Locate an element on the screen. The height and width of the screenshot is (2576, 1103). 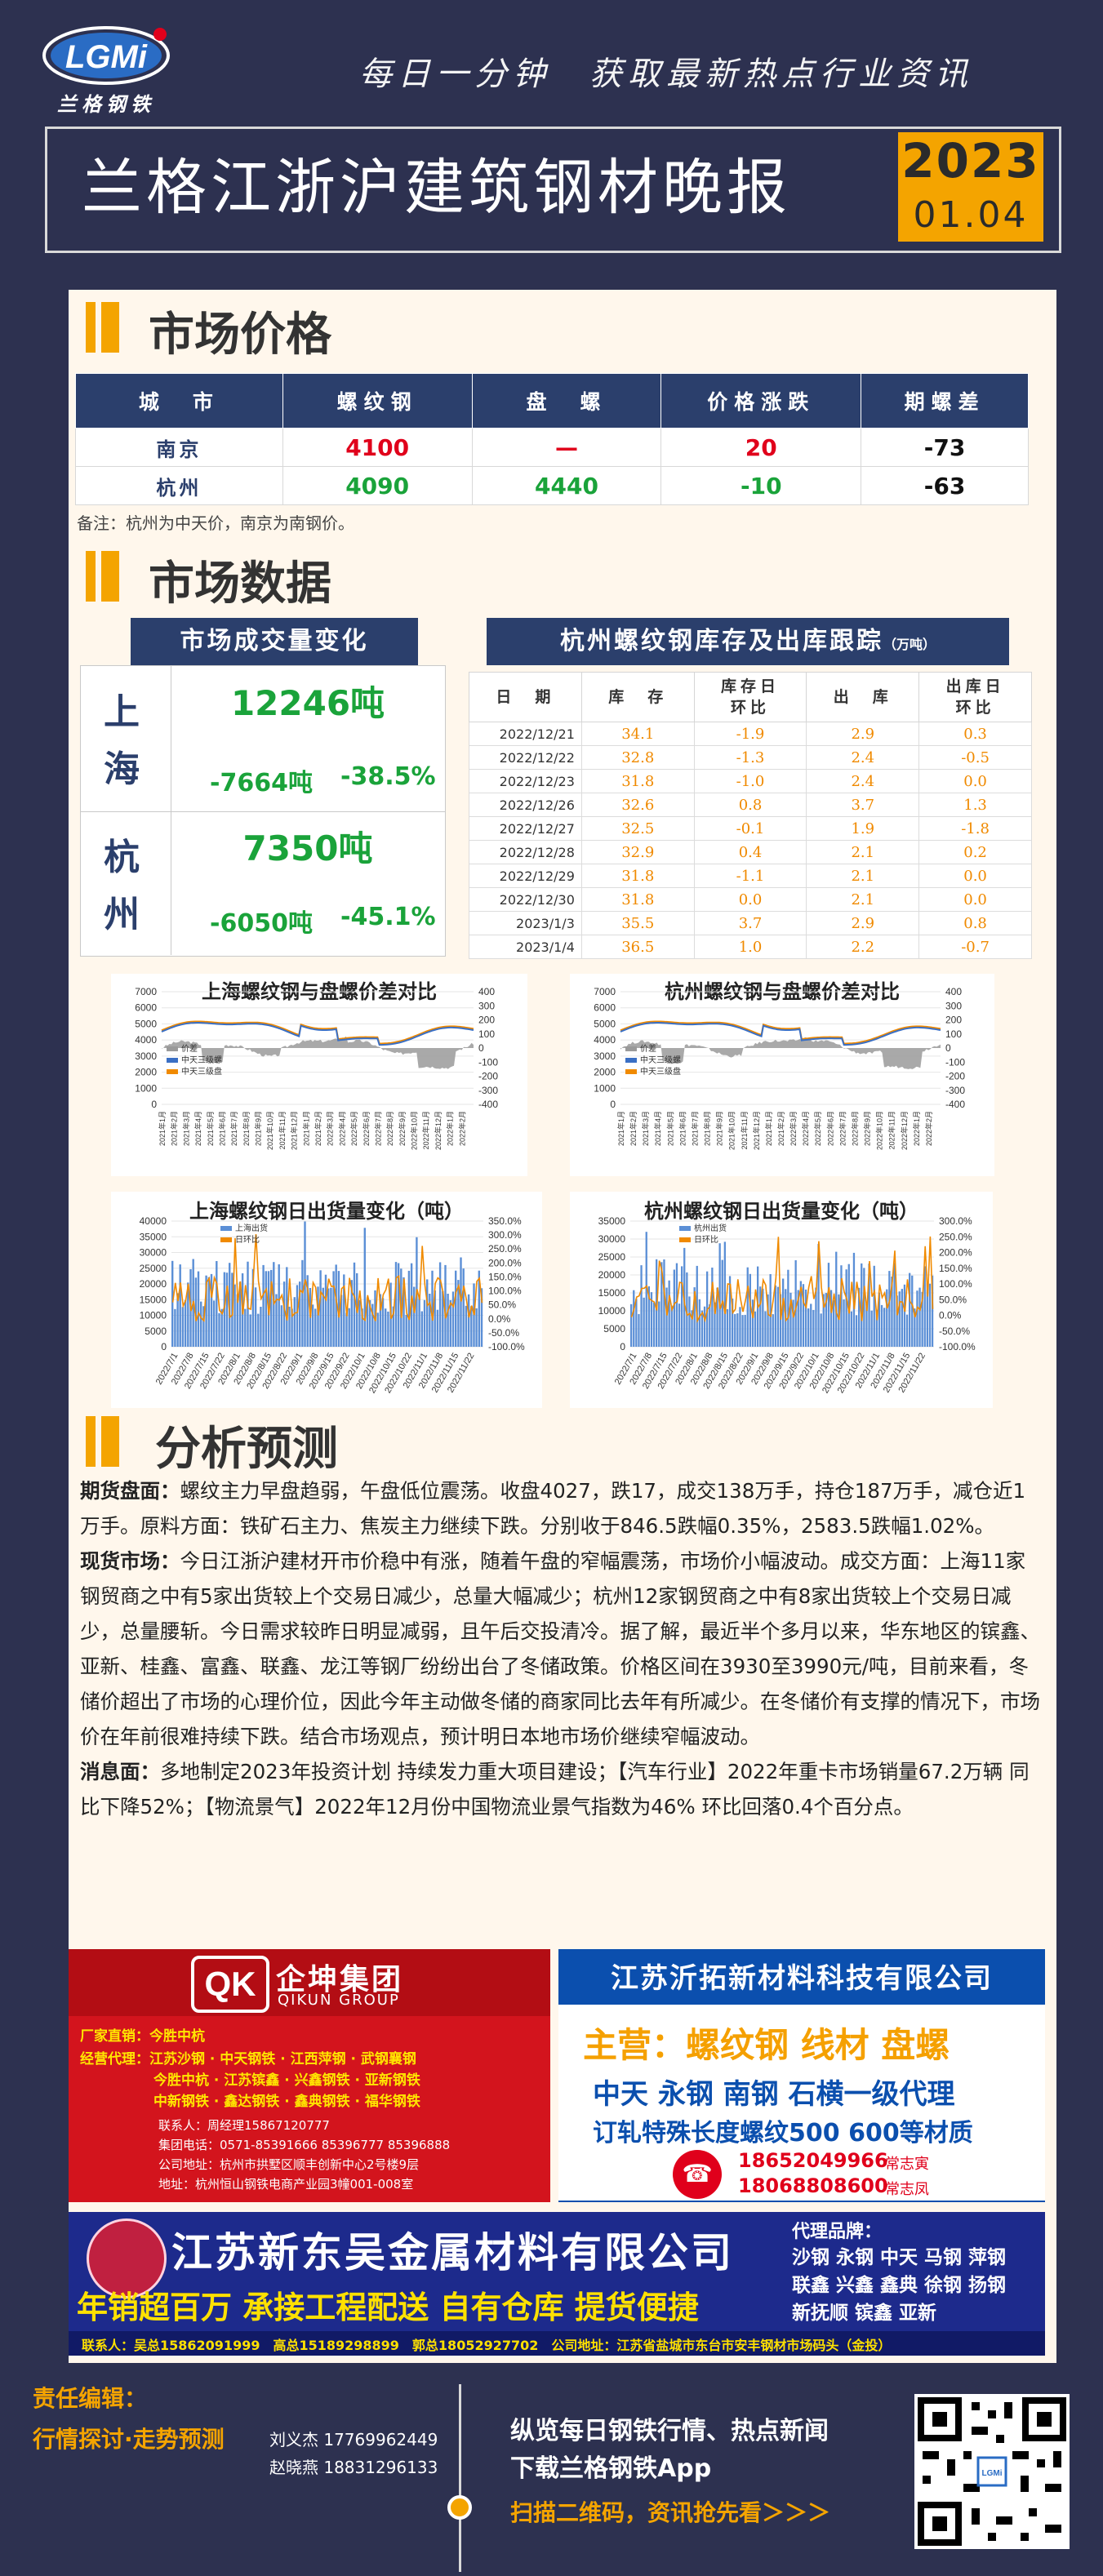
table-row: 2022/12/22 32.8 -1.3 2.4 -0.5 is located at coordinates (750, 757).